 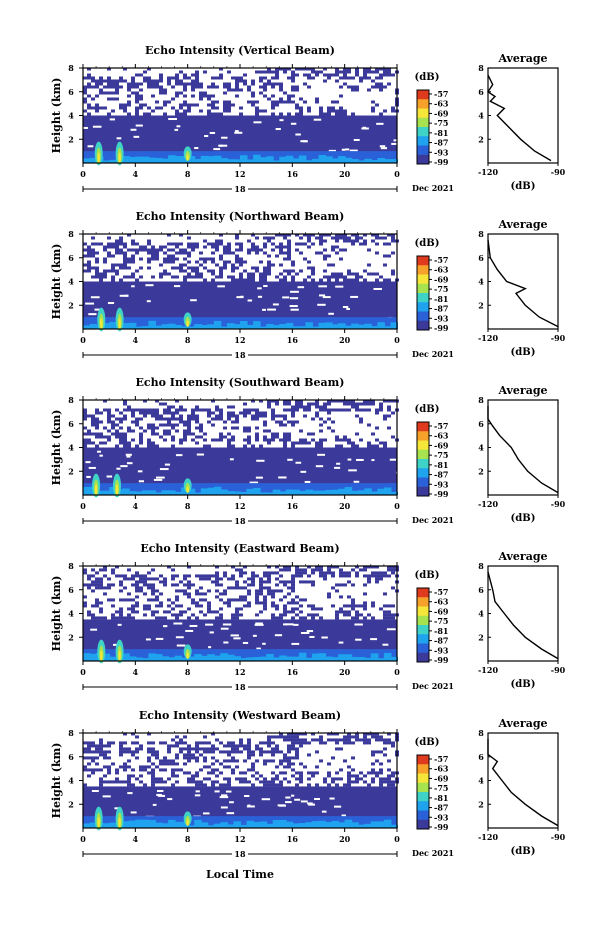 What do you see at coordinates (441, 827) in the screenshot?
I see `colorbar-label: -99` at bounding box center [441, 827].